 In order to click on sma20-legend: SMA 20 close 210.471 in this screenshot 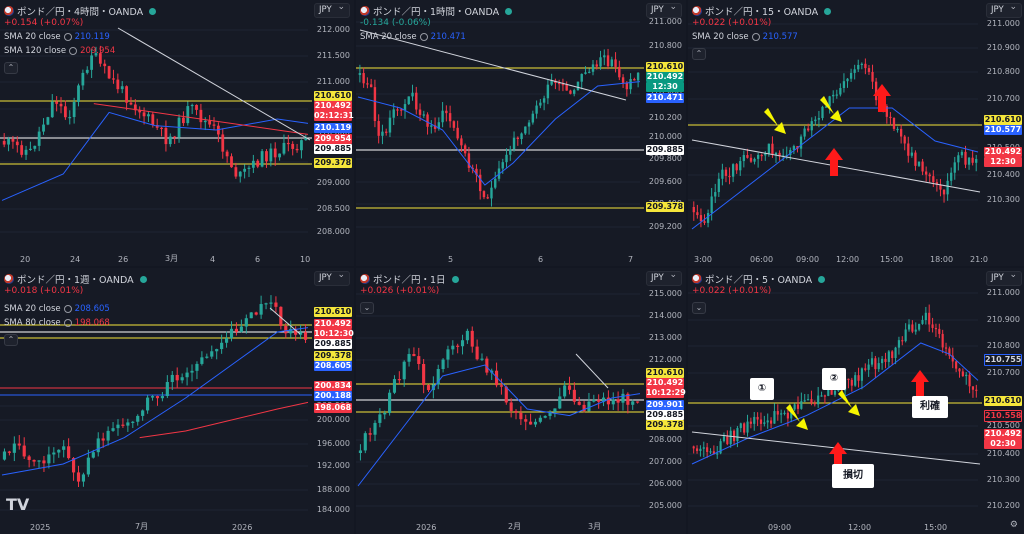, I will do `click(413, 37)`.